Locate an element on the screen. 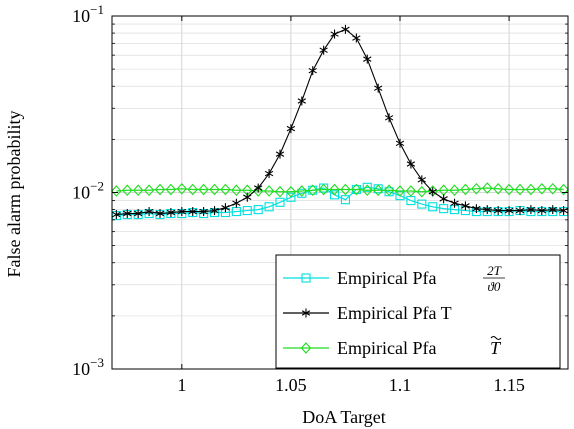 The image size is (574, 429). legend-name: Empirical Pfa T is located at coordinates (394, 313).